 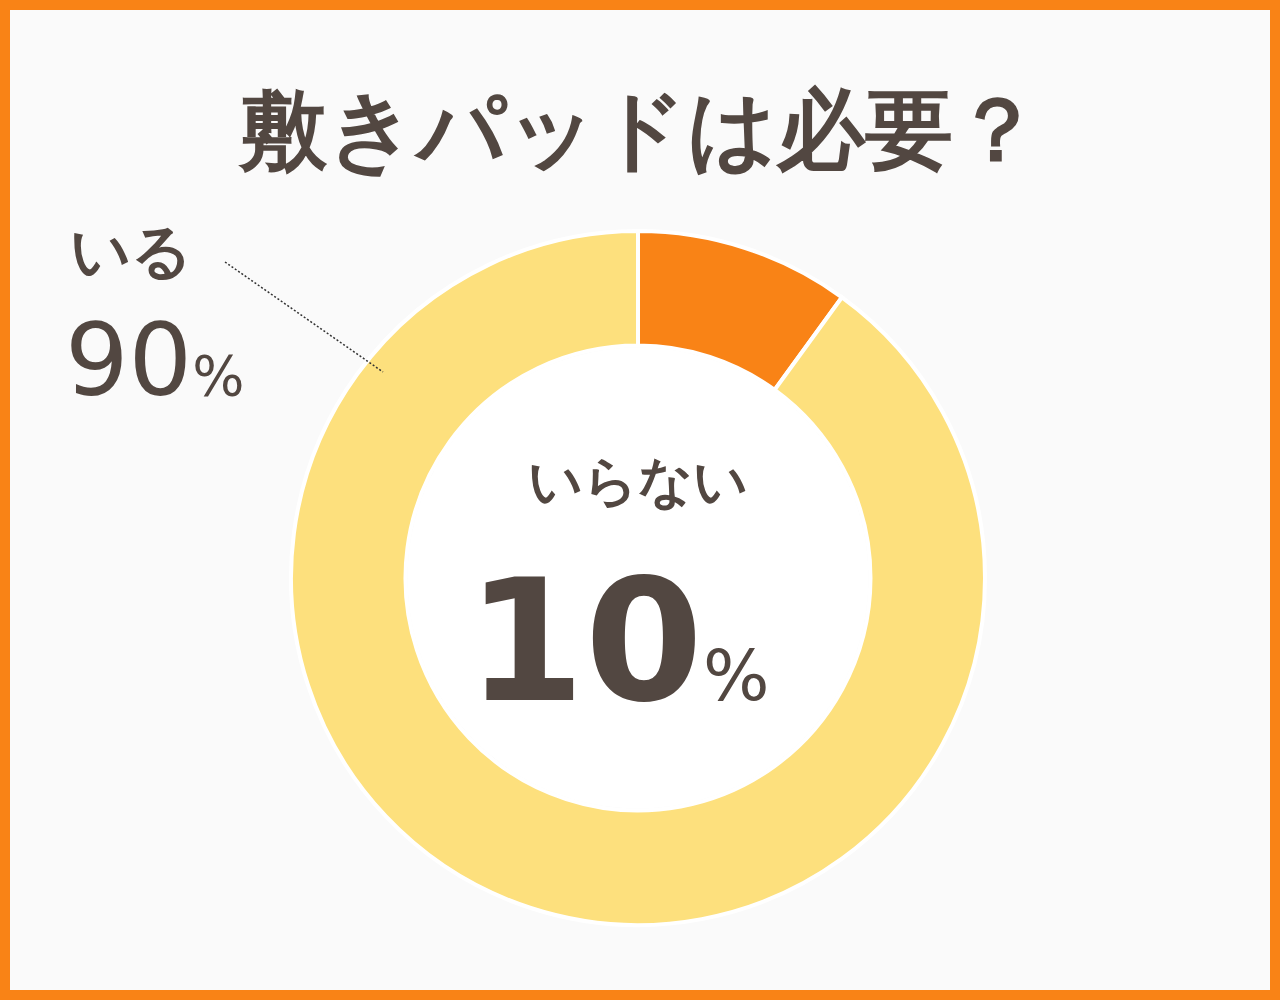 What do you see at coordinates (618, 641) in the screenshot?
I see `data-label: 10%` at bounding box center [618, 641].